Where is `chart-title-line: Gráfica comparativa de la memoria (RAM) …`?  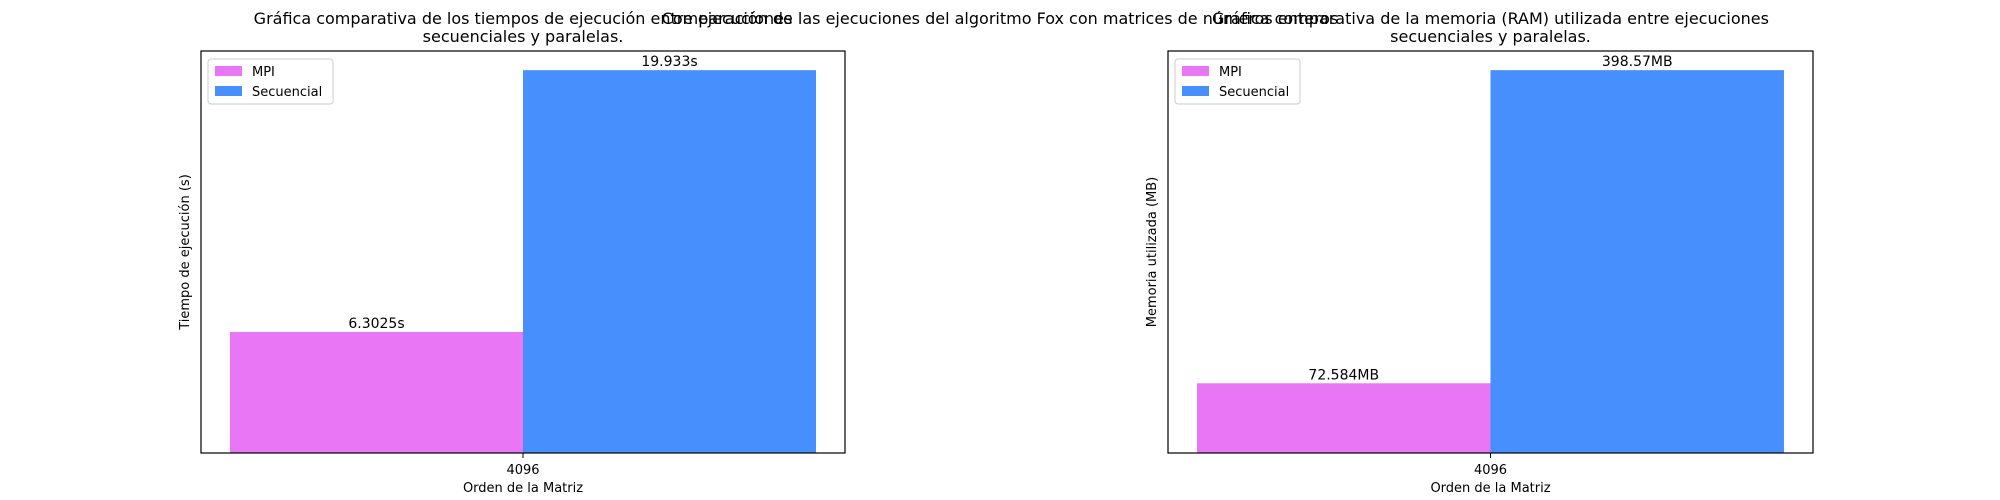 chart-title-line: Gráfica comparativa de la memoria (RAM) … is located at coordinates (1490, 18).